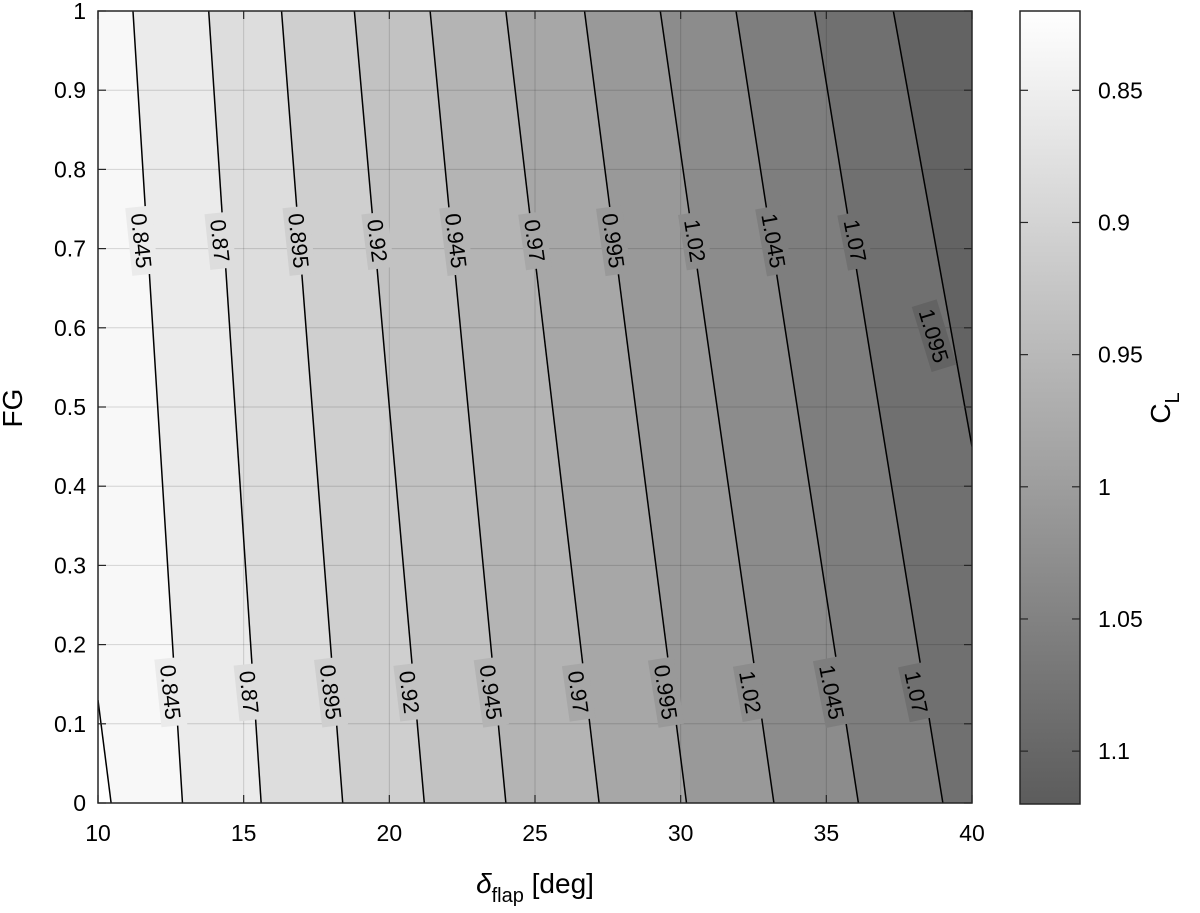 This screenshot has height=913, width=1200. What do you see at coordinates (681, 833) in the screenshot?
I see `x-tick-label: 30` at bounding box center [681, 833].